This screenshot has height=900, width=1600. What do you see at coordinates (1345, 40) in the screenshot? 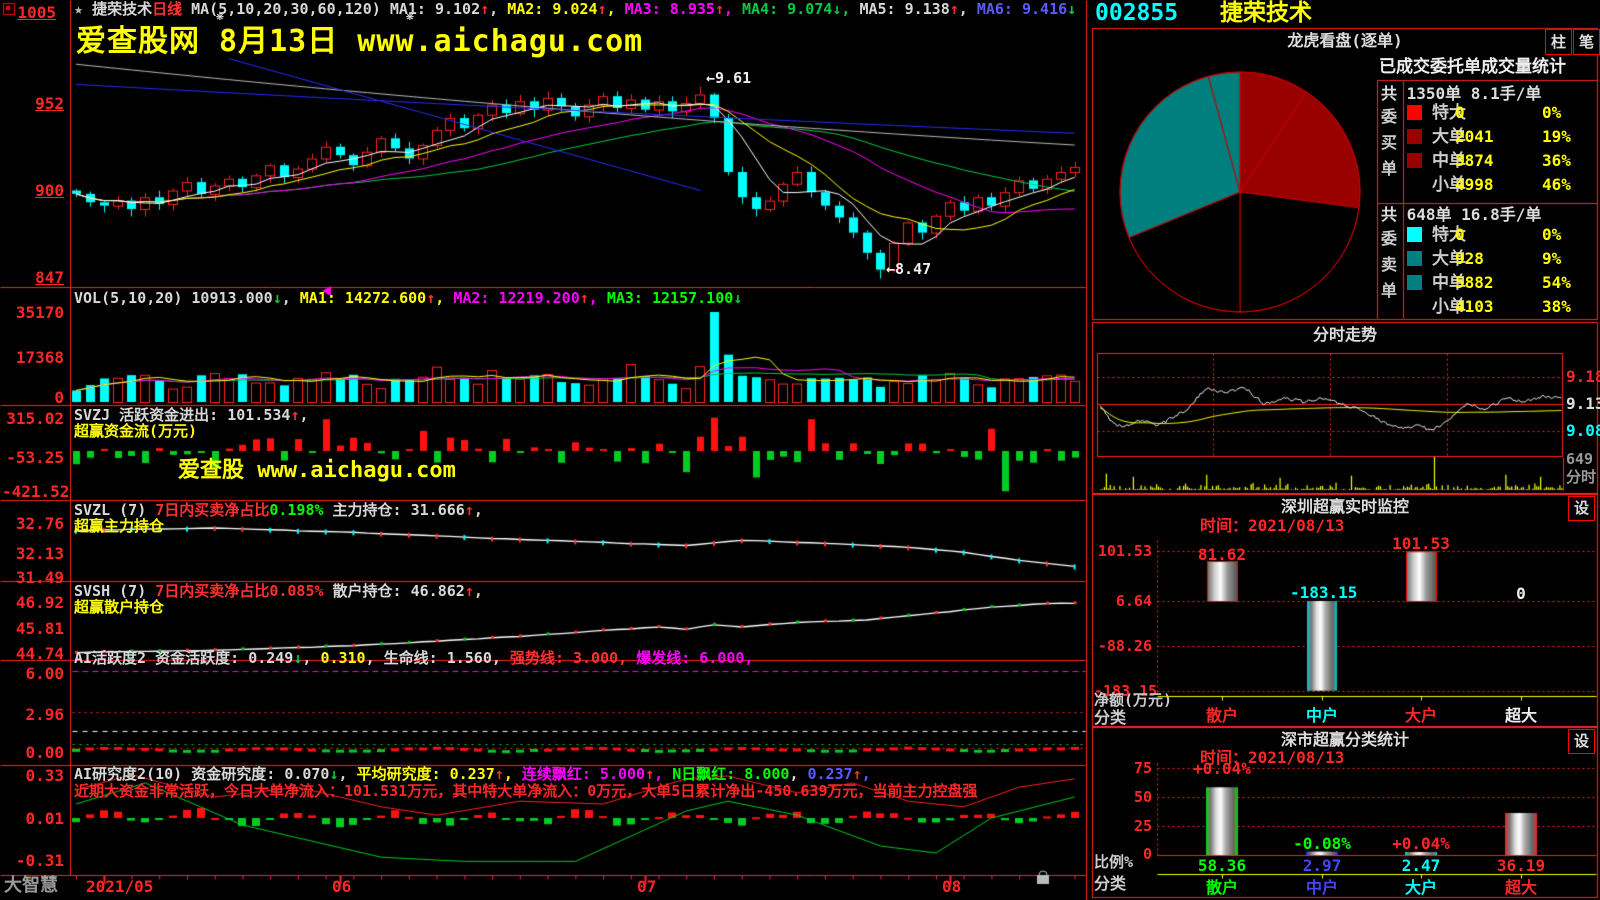
I see `longhu-title: 龙虎看盘(逐单)` at bounding box center [1345, 40].